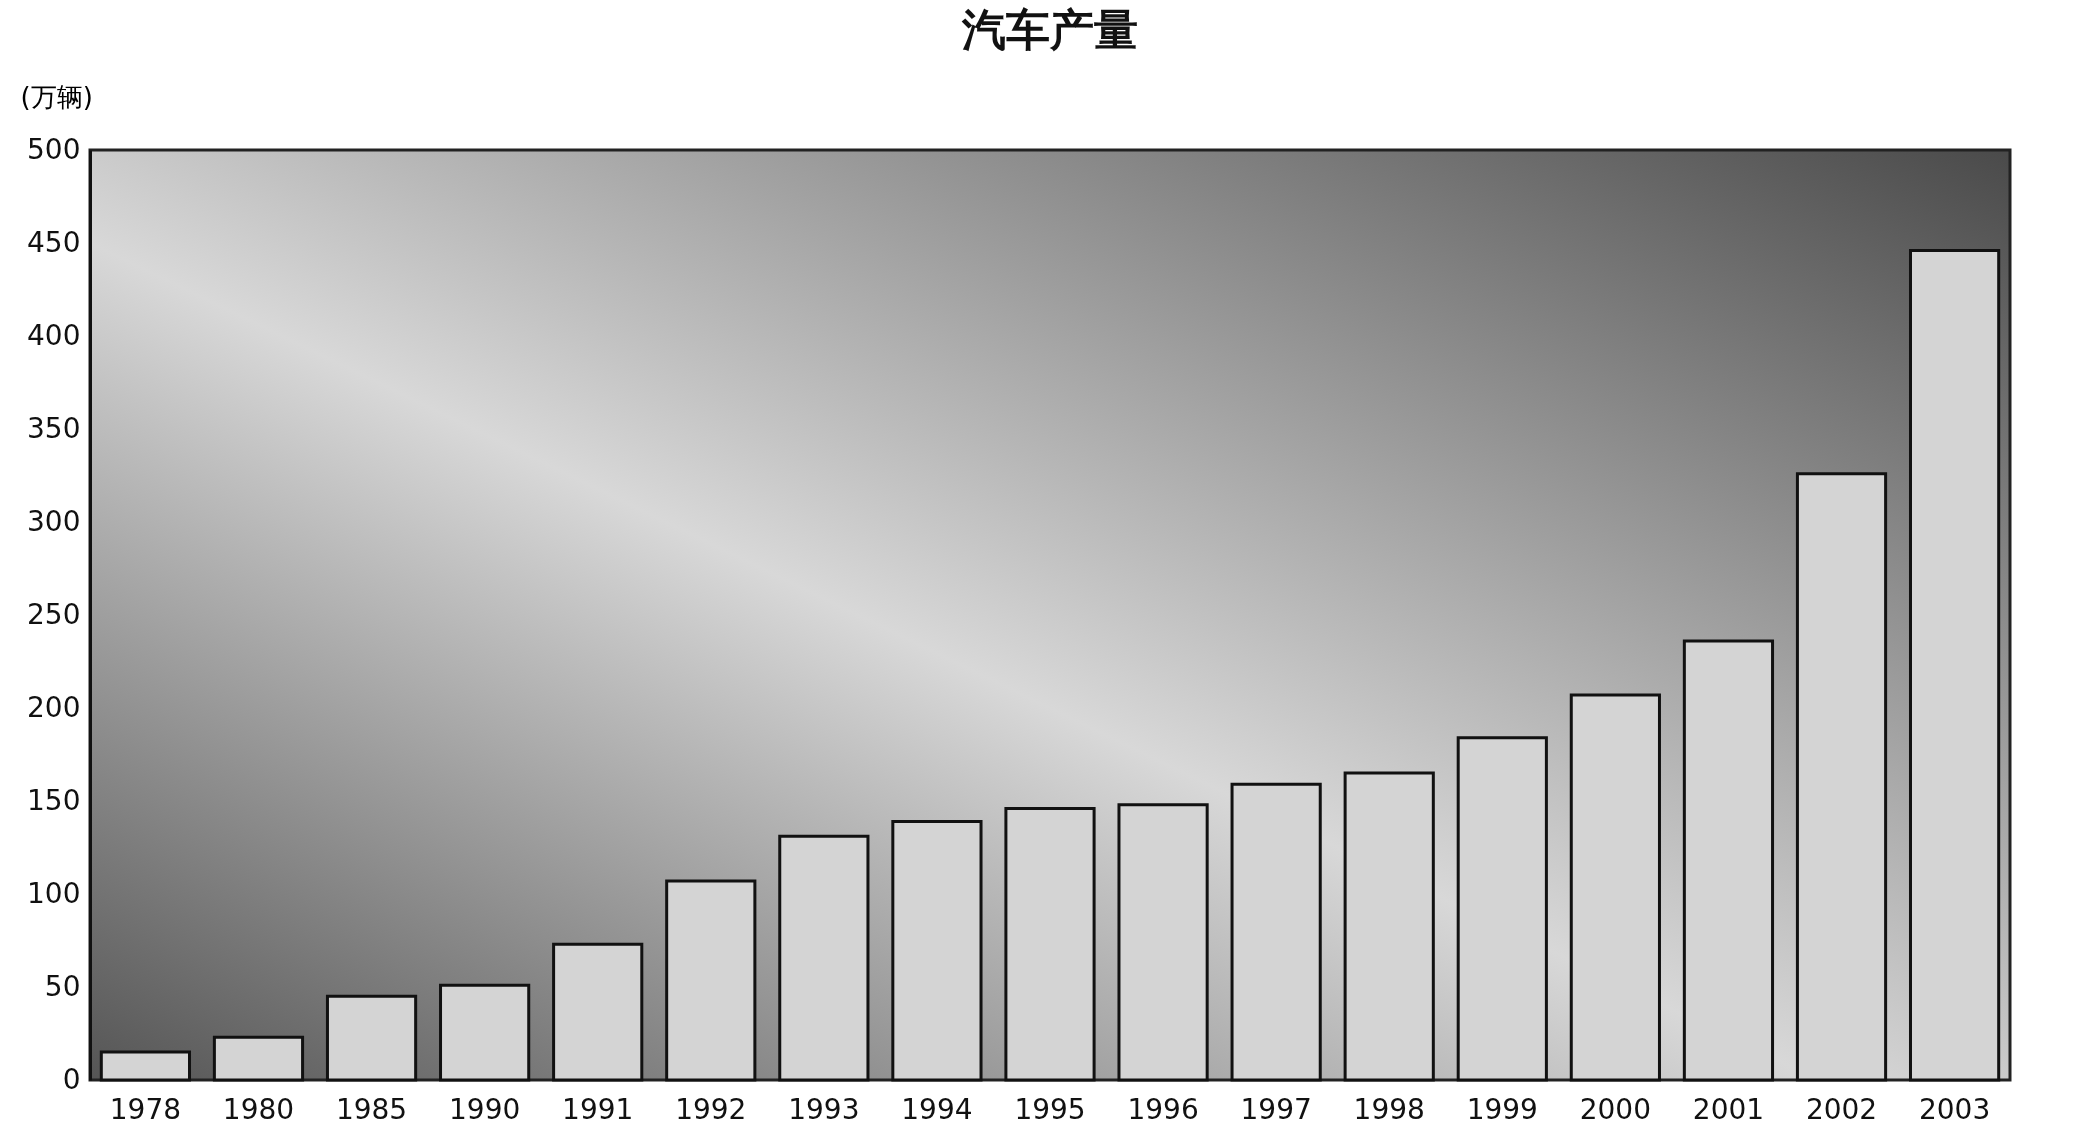  I want to click on y-tick-label: 250, so click(54, 614).